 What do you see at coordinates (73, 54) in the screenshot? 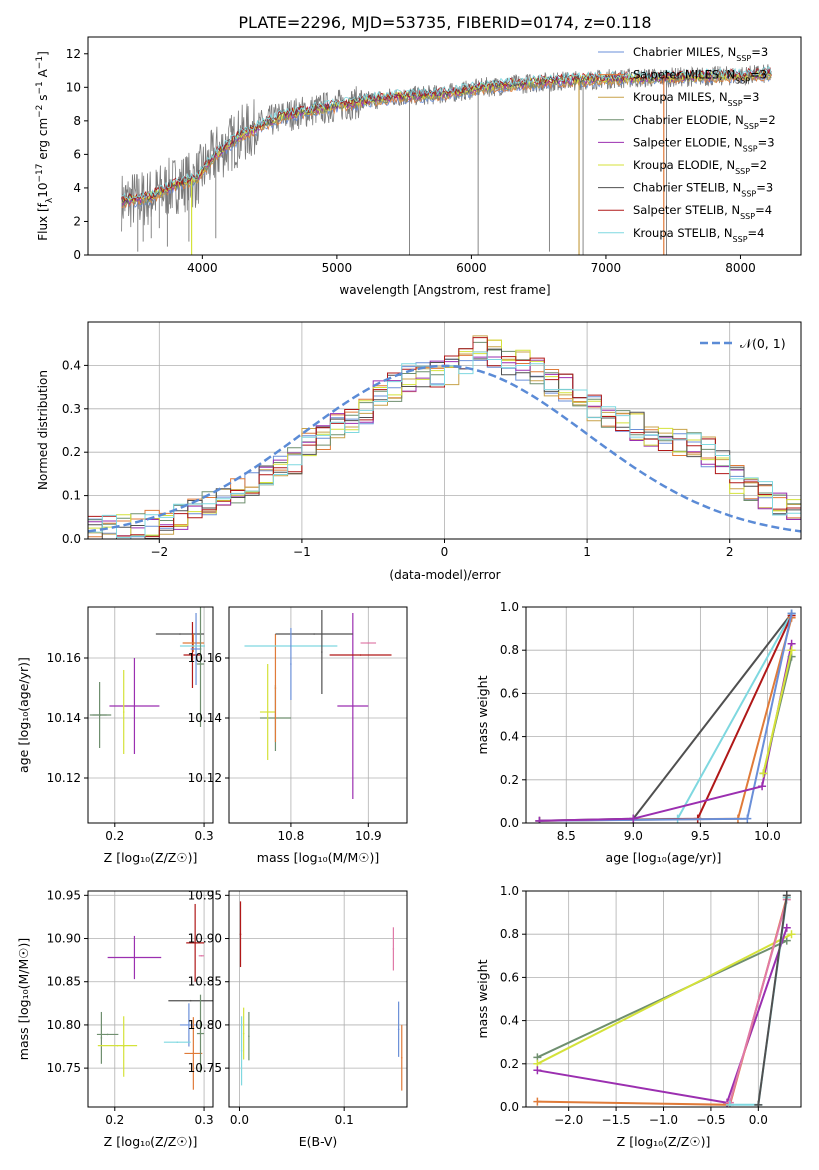
I see `y-tick-label: 12` at bounding box center [73, 54].